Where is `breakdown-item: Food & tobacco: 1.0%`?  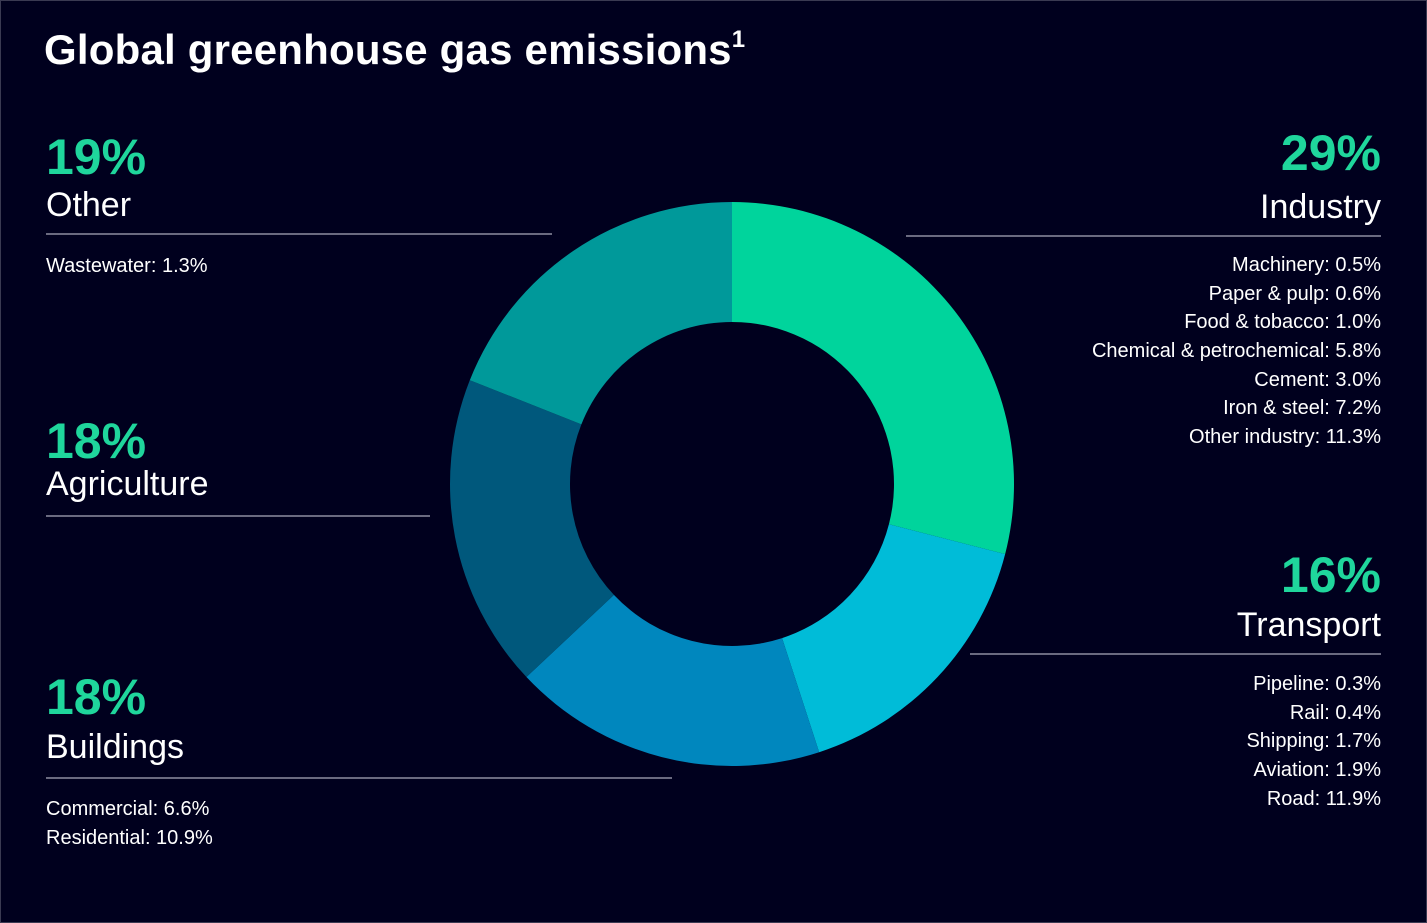
breakdown-item: Food & tobacco: 1.0% is located at coordinates (1282, 322).